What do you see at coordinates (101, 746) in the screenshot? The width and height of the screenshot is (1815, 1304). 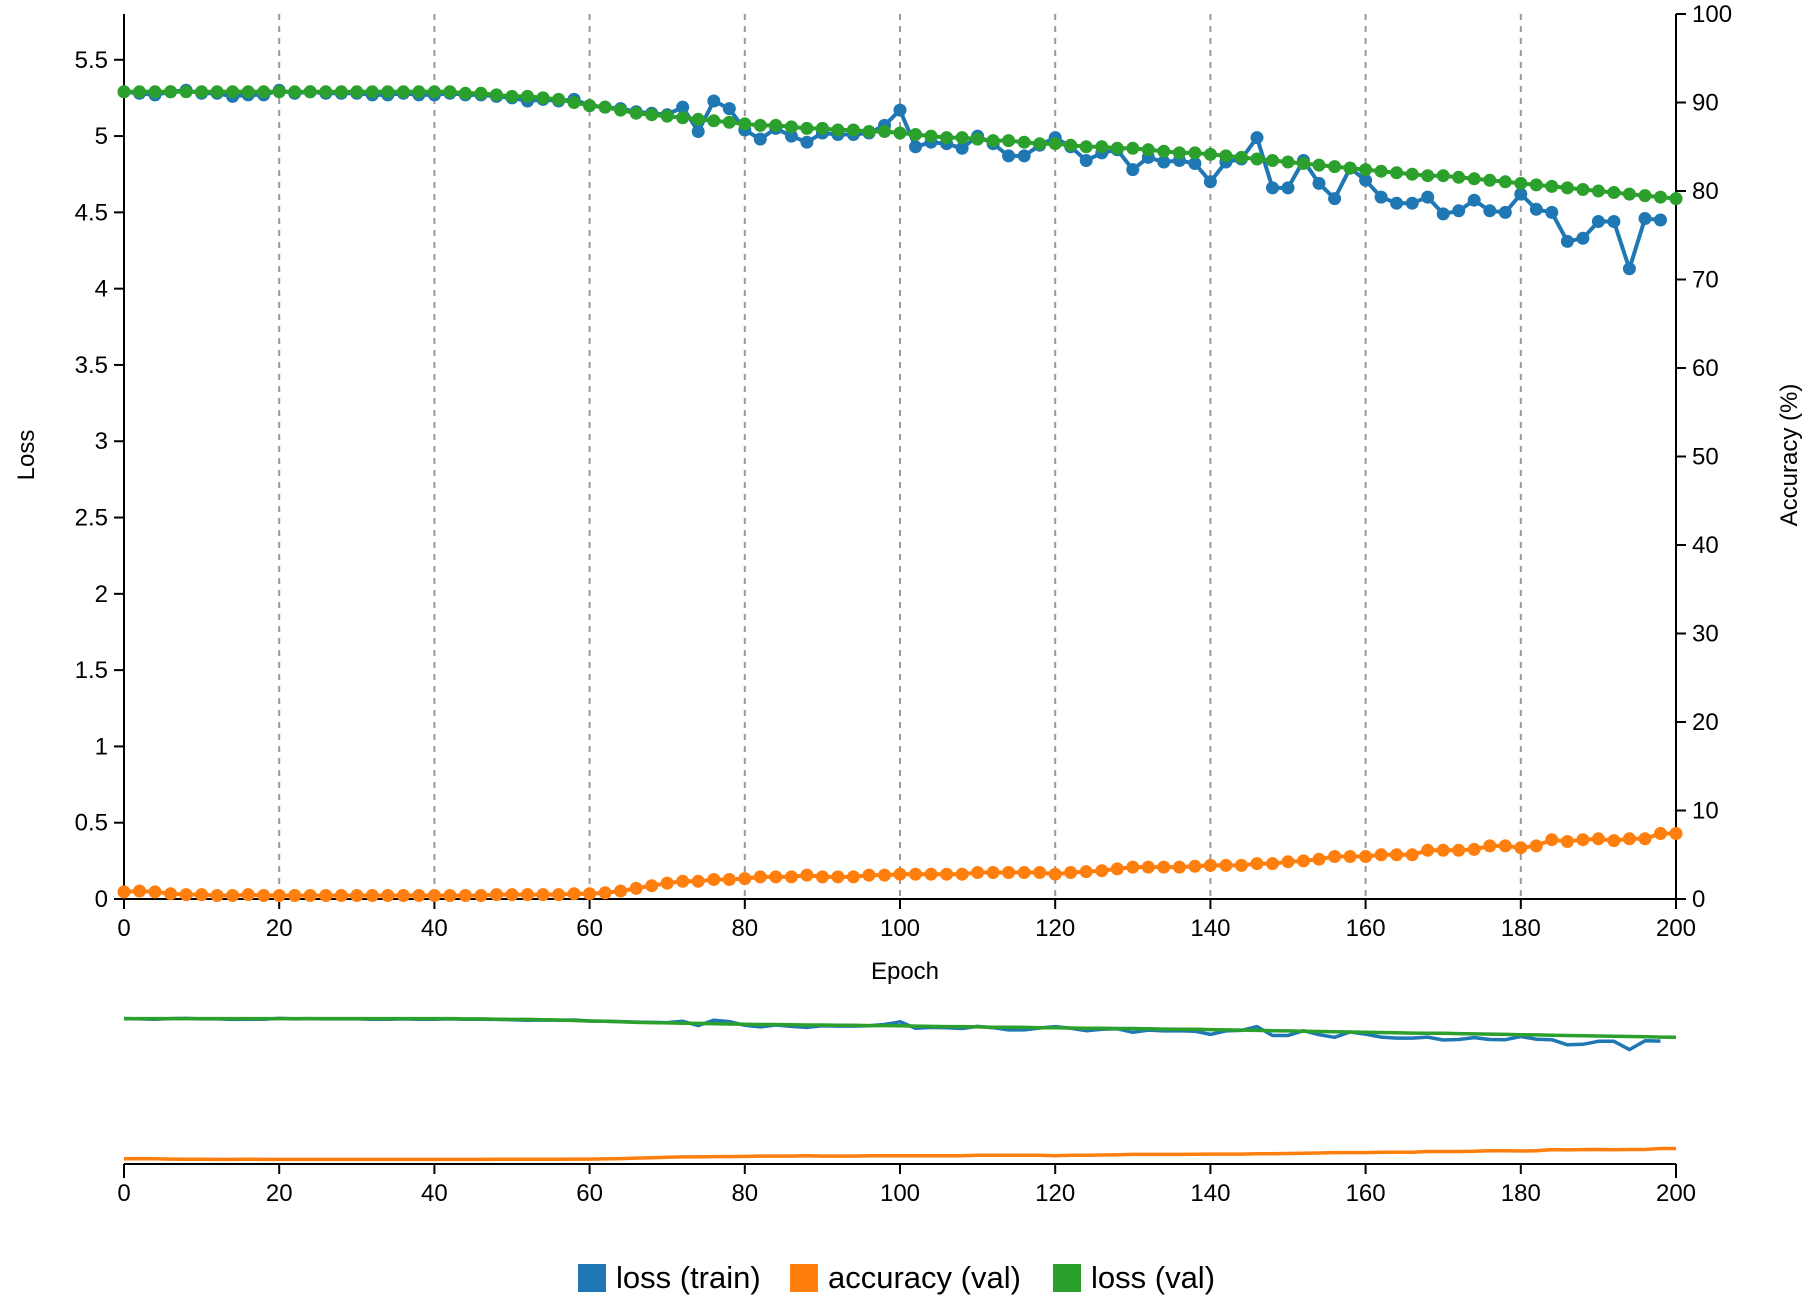 I see `left-y-tick-label: 1` at bounding box center [101, 746].